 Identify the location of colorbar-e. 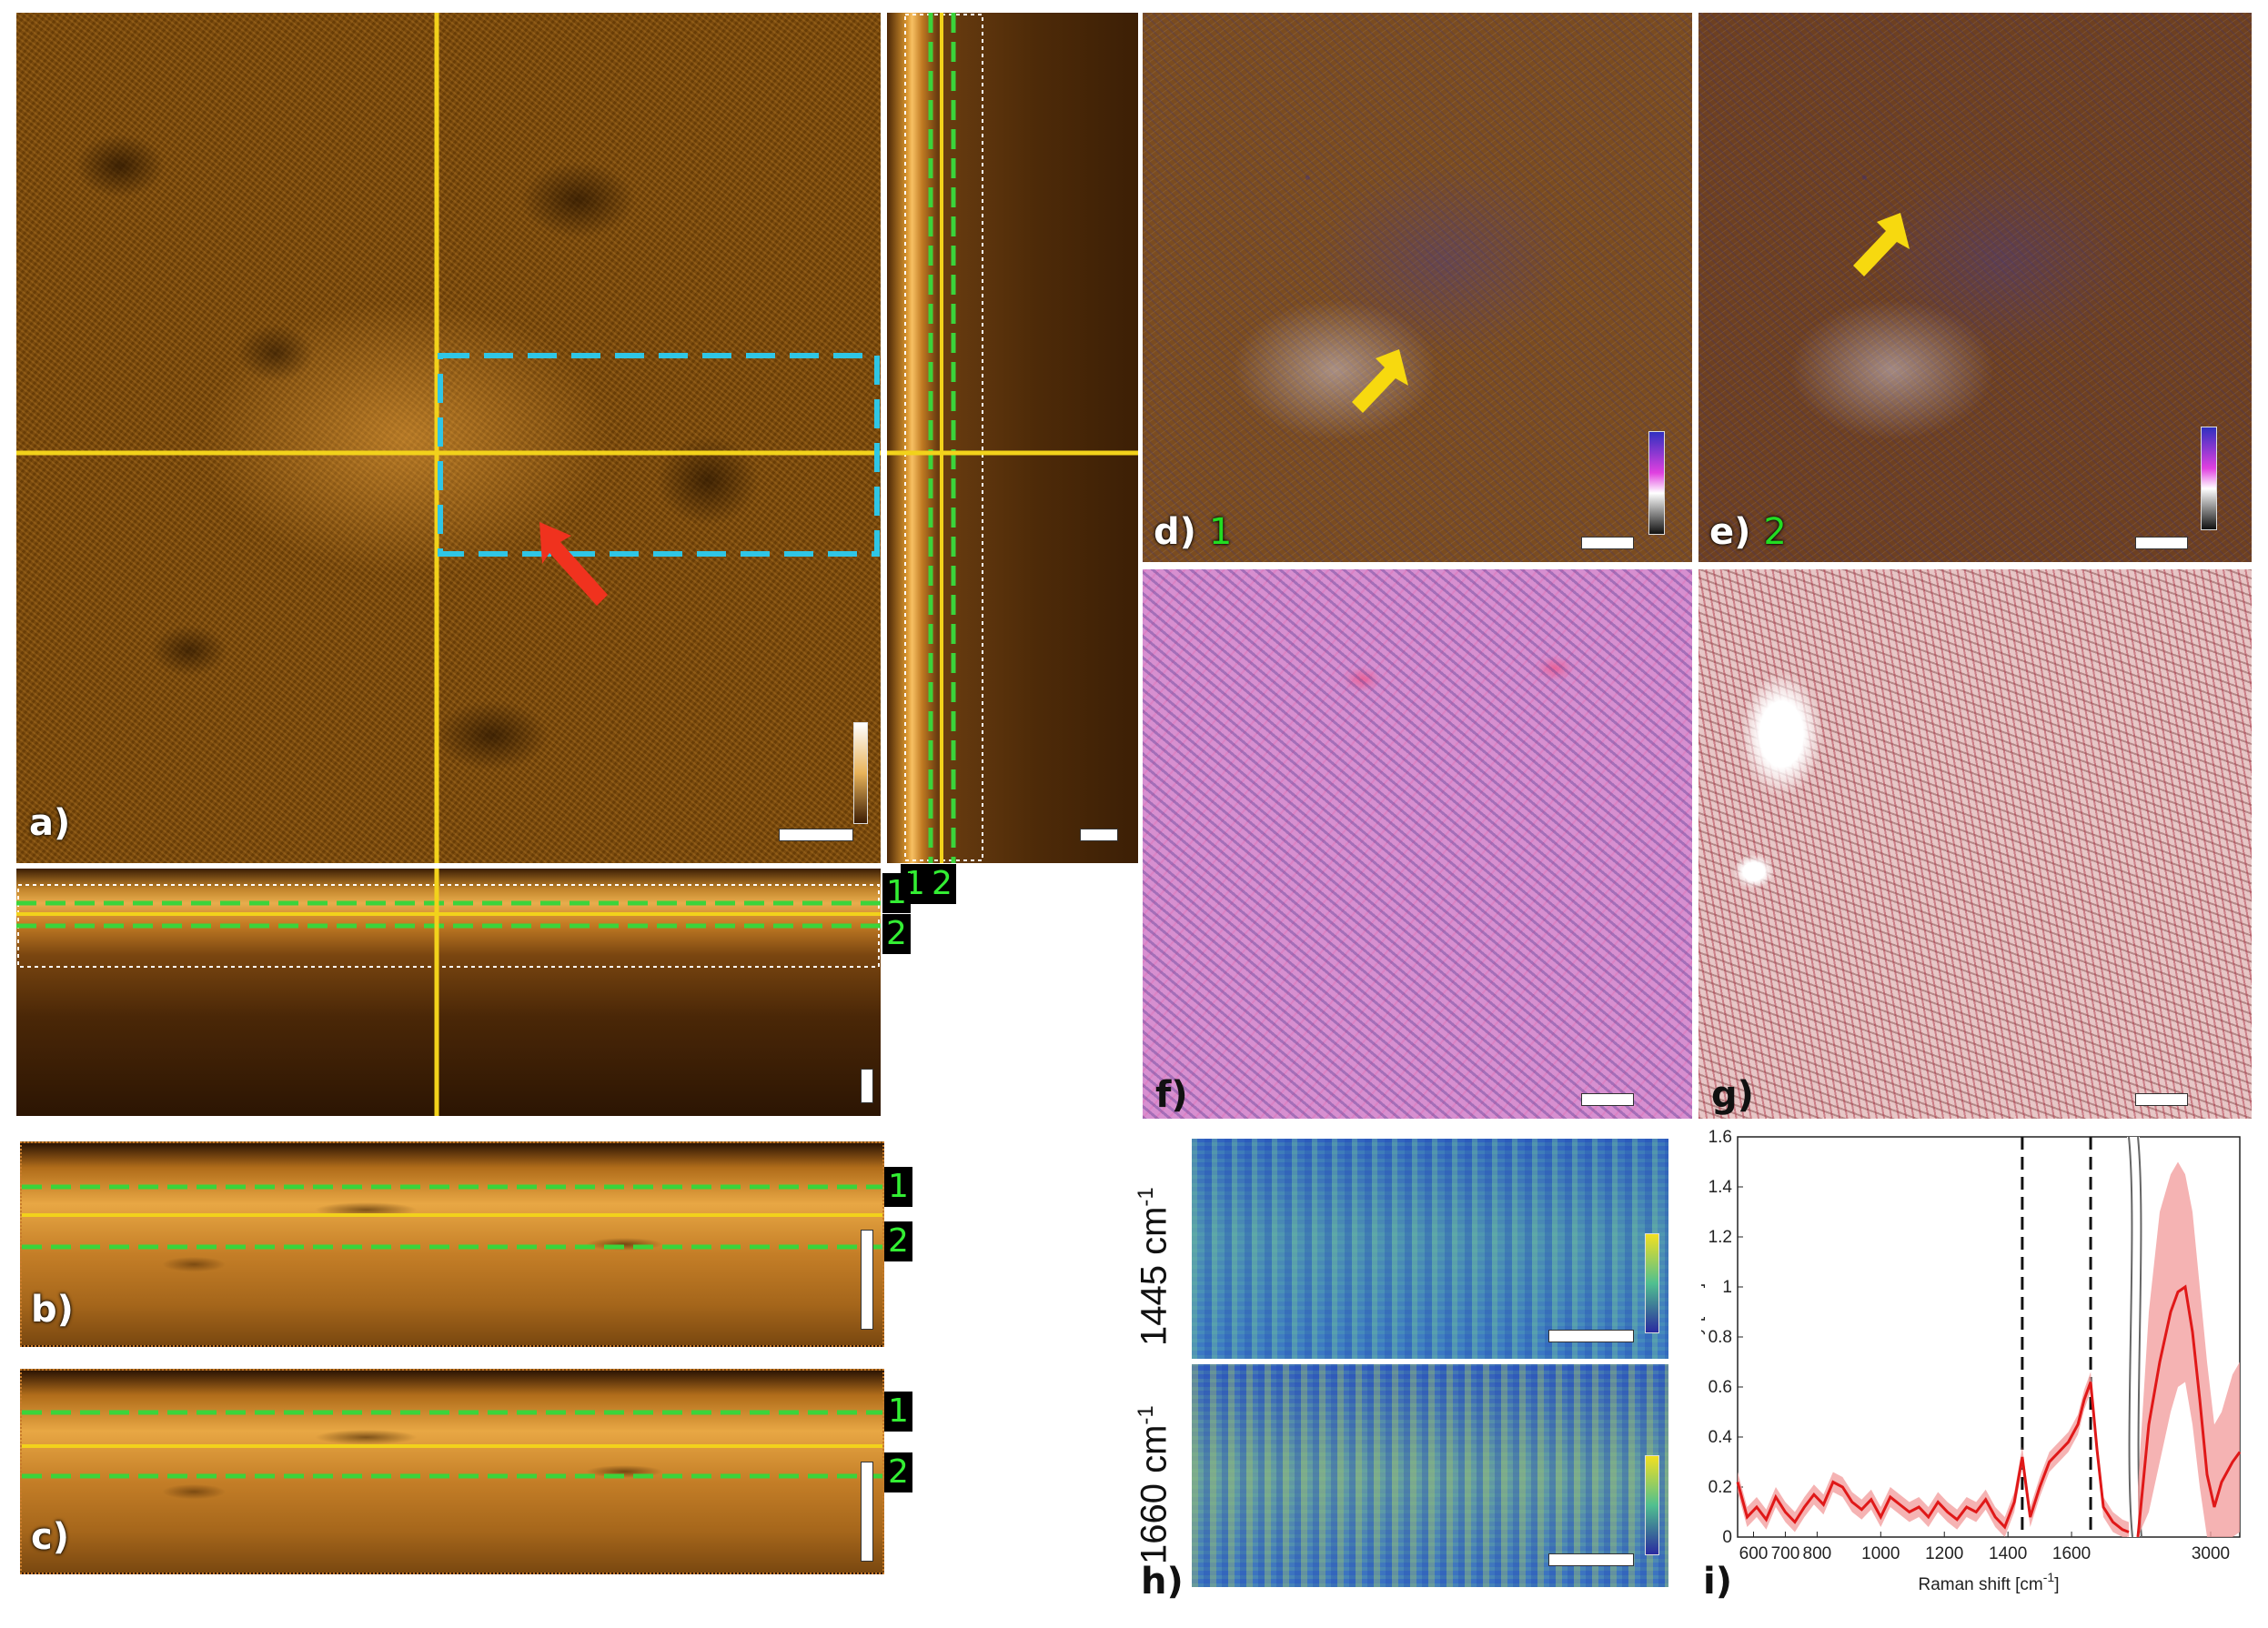
(2209, 479).